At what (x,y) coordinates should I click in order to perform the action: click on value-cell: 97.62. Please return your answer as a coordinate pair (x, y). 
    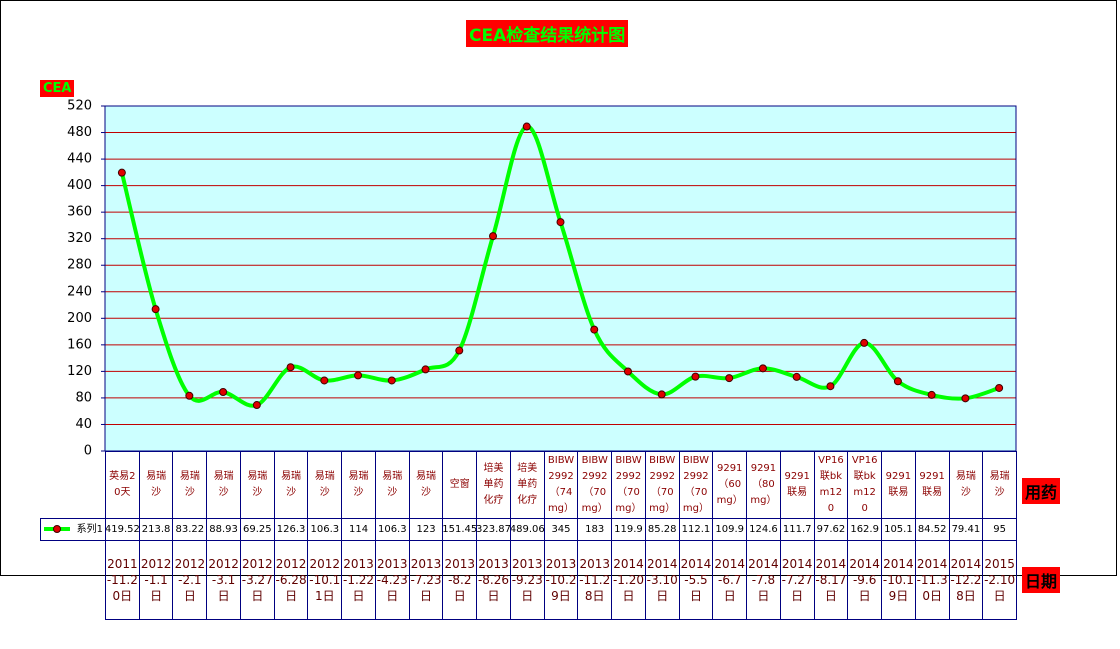
    Looking at the image, I should click on (831, 529).